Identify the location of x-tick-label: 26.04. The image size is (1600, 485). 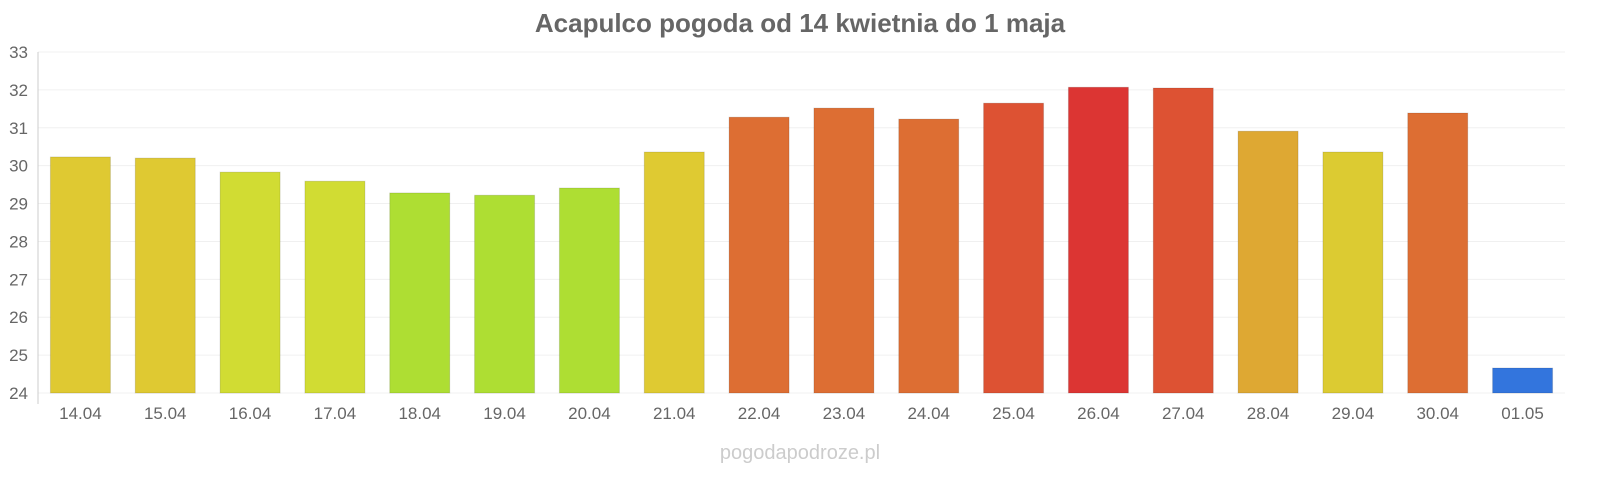
(1098, 413).